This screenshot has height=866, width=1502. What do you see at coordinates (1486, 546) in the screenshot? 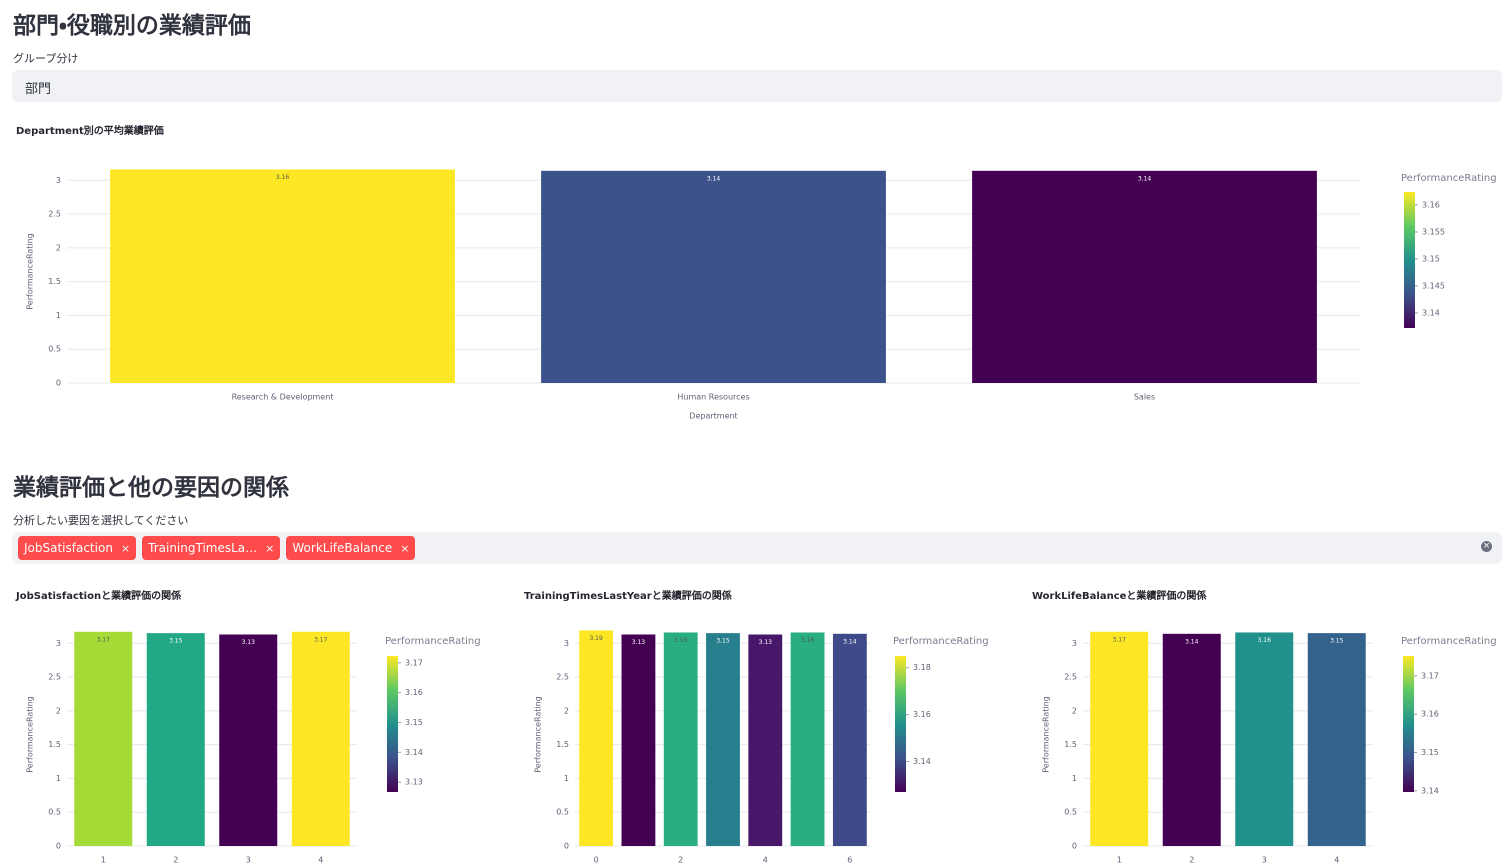
I see `clear-button: ×` at bounding box center [1486, 546].